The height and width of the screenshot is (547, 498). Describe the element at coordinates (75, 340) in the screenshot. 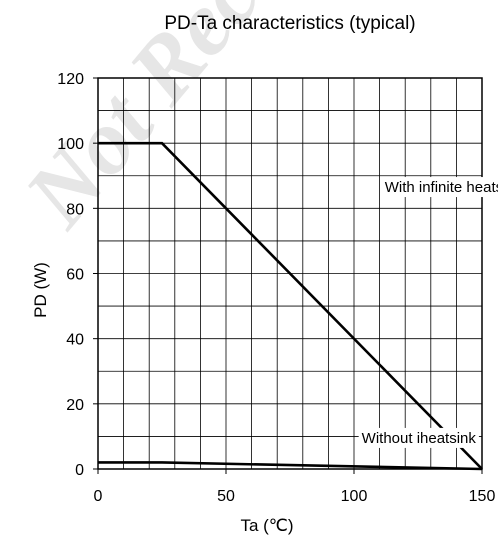

I see `y-tick-label-2: 40` at that location.